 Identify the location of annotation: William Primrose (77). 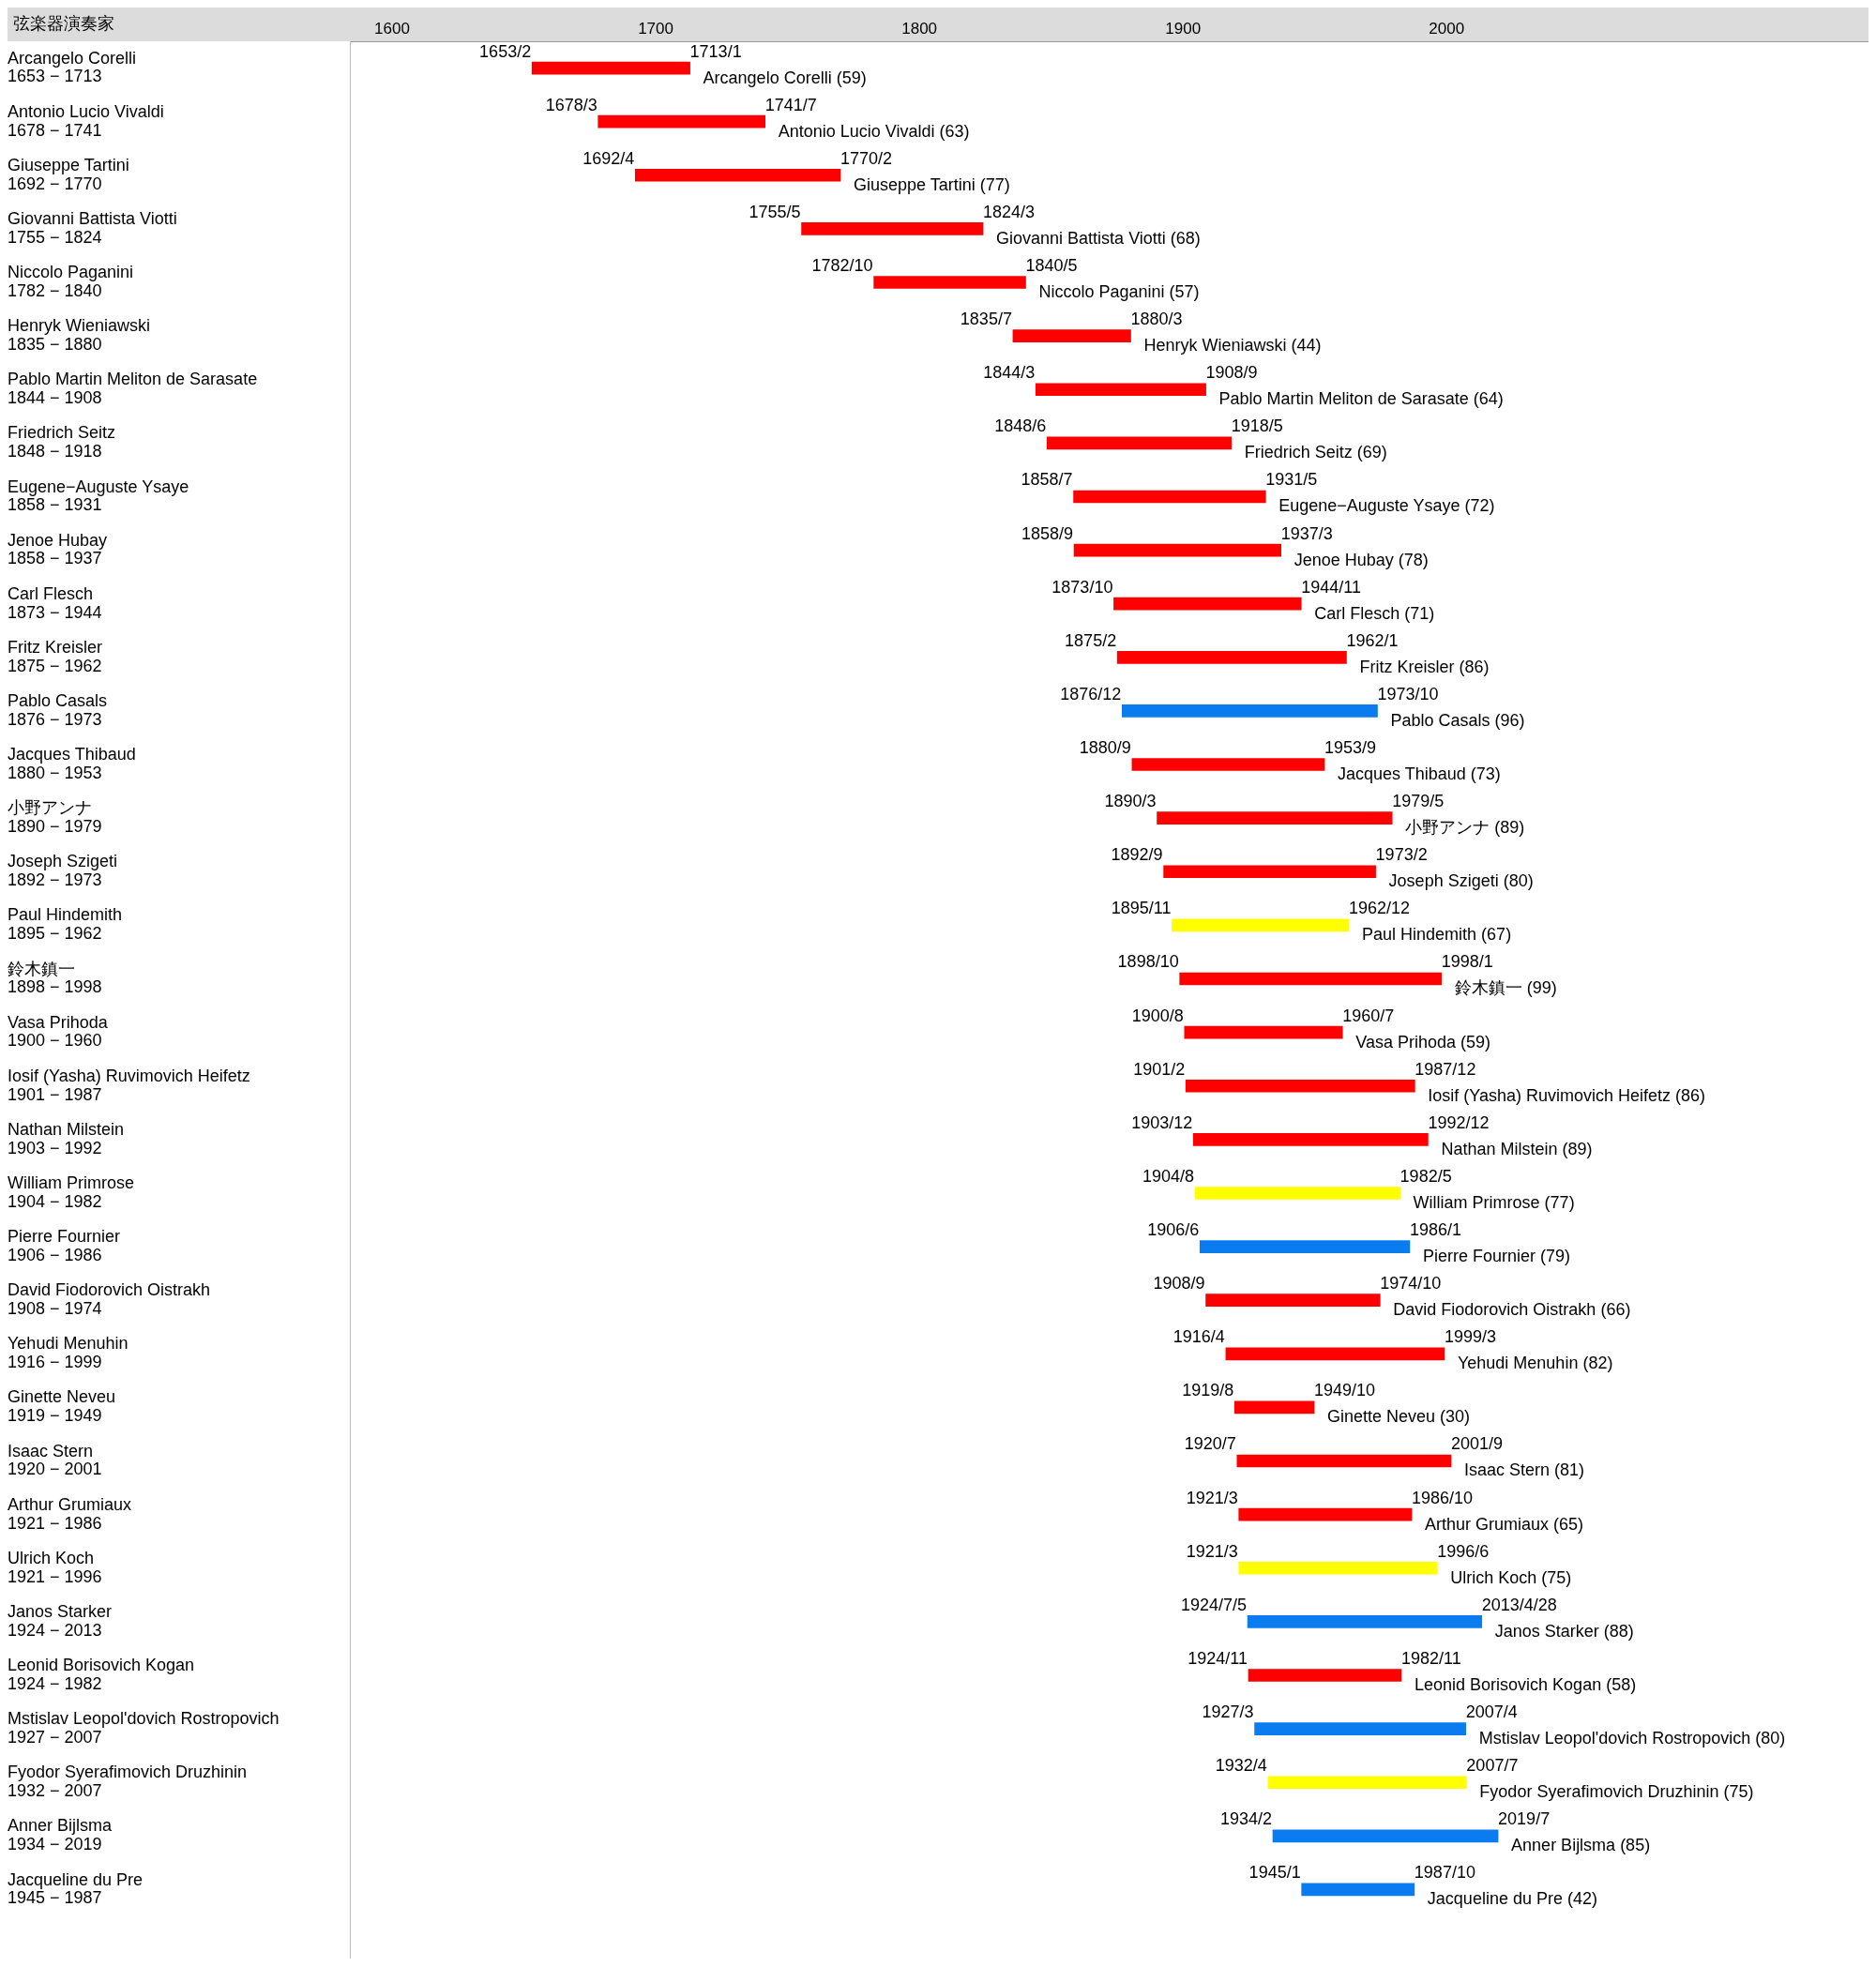
(1494, 1202).